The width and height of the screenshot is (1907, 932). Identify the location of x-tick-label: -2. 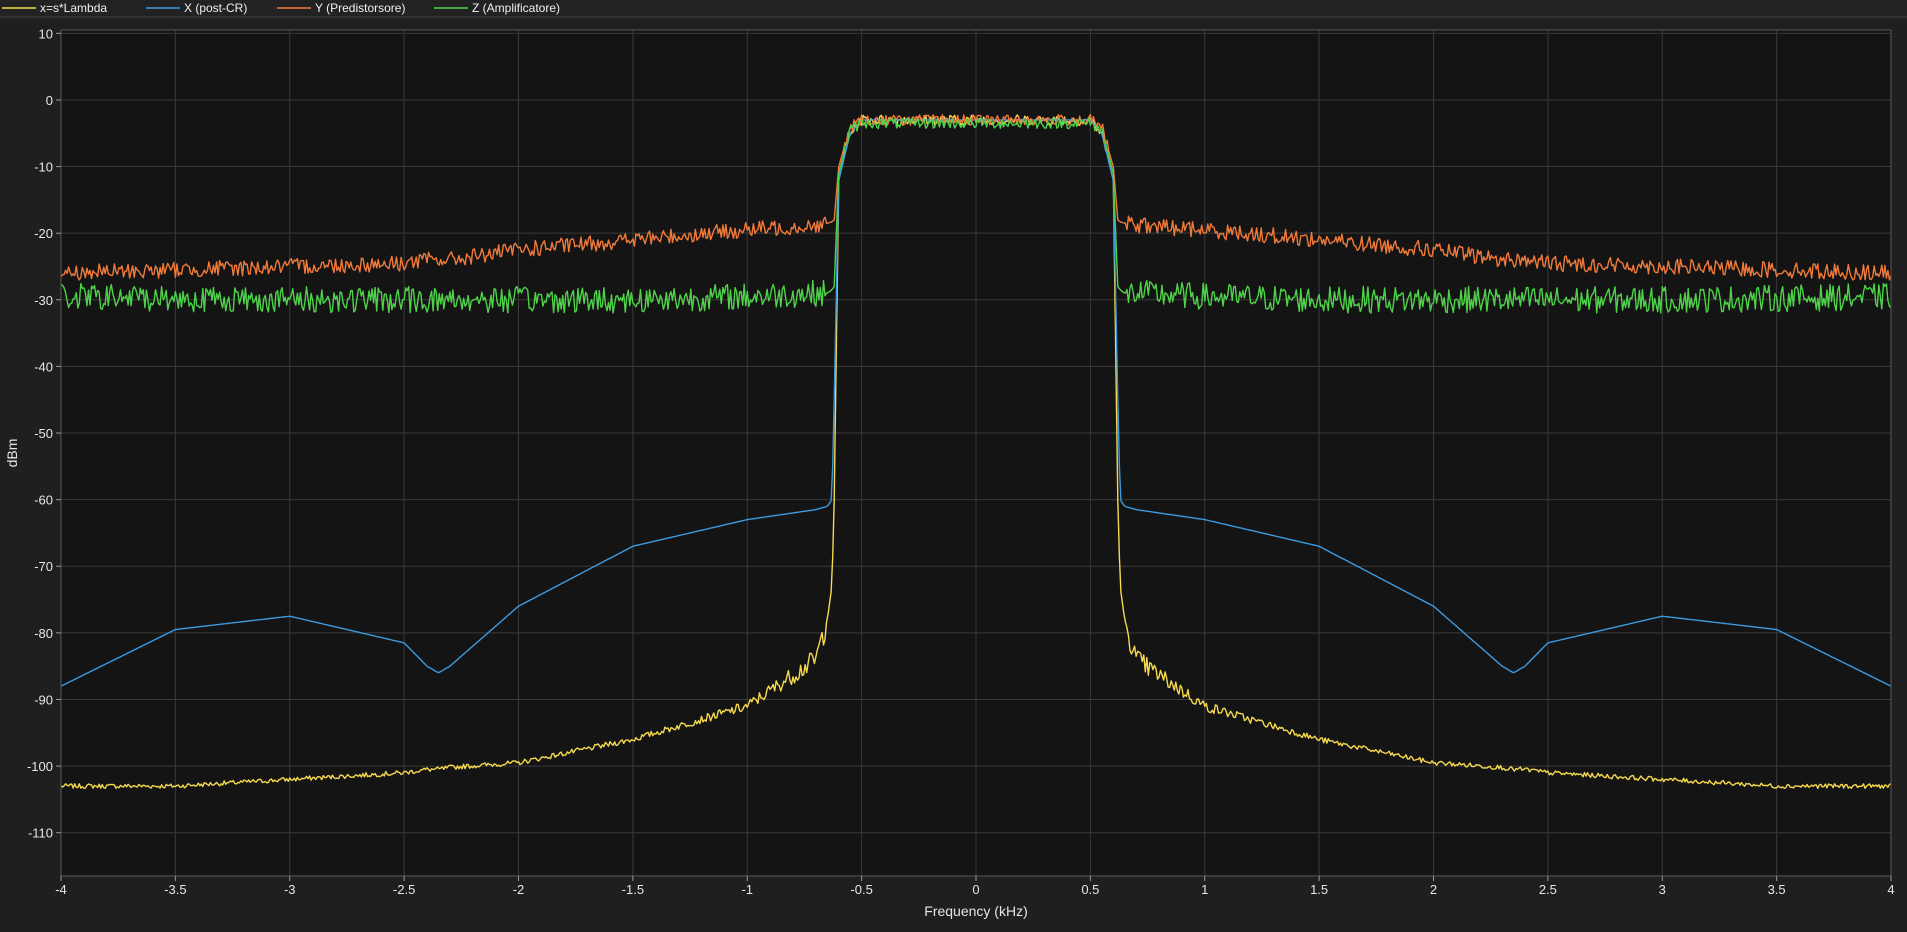
(519, 889).